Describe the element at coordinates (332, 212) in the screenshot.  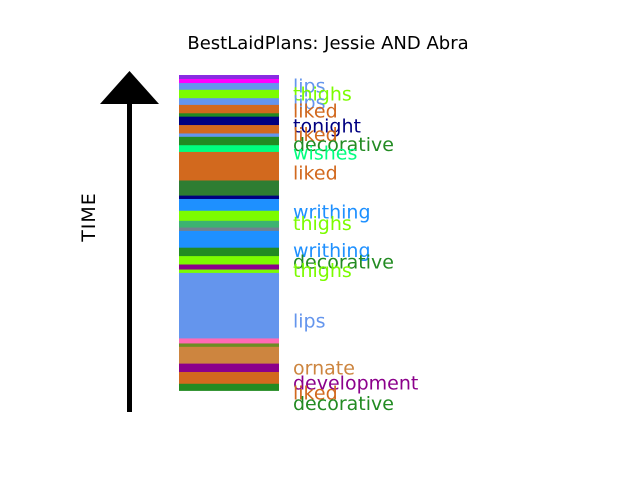
I see `word-label-writhing-9: writhing` at that location.